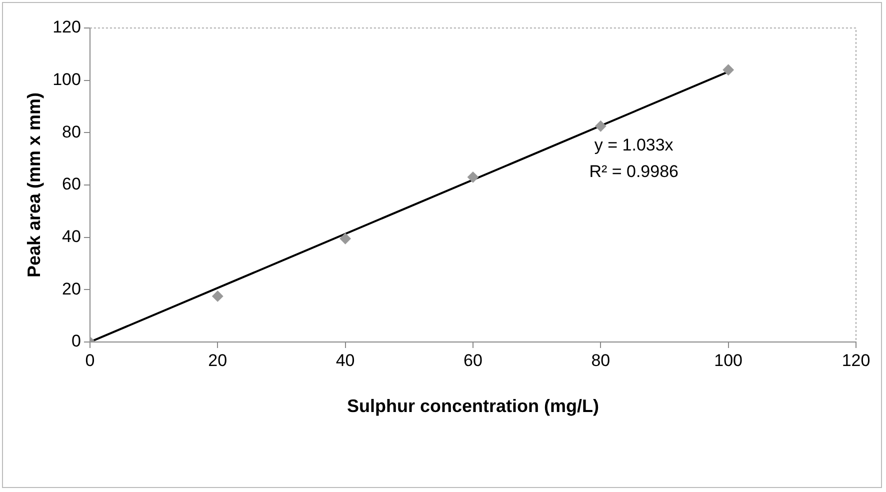 The height and width of the screenshot is (492, 886). I want to click on y-tick-label: 80, so click(71, 132).